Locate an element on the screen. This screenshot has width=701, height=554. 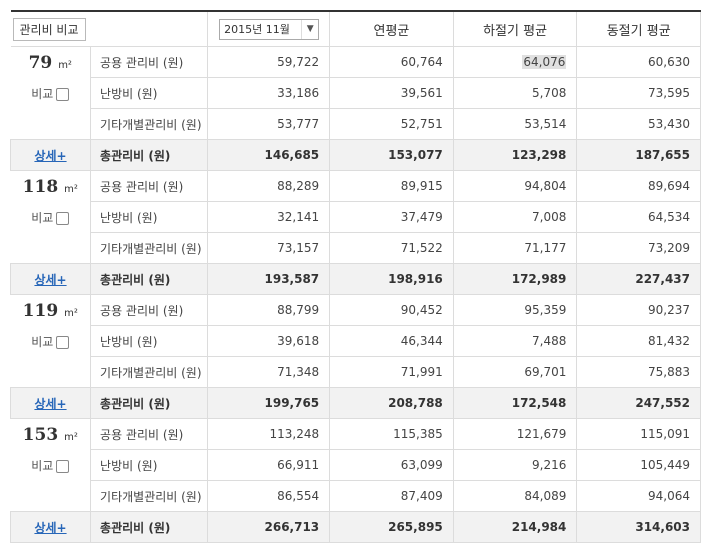
summer-average-value: 94,804 is located at coordinates (515, 186).